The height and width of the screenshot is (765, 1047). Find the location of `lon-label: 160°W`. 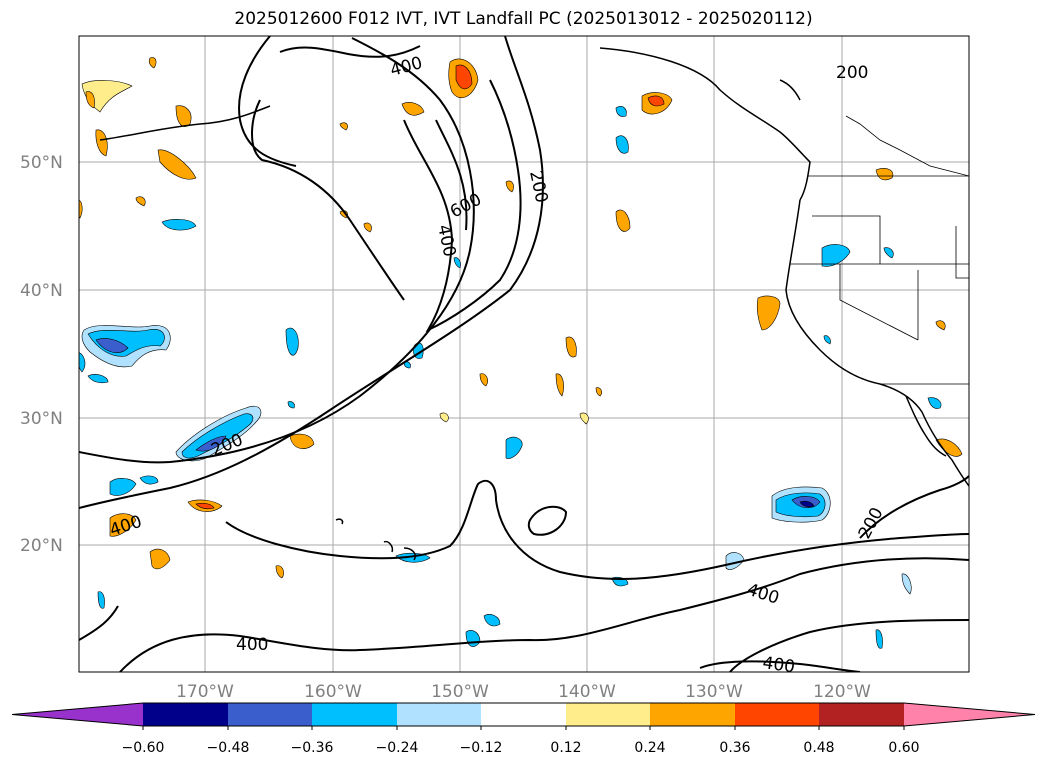

lon-label: 160°W is located at coordinates (333, 692).